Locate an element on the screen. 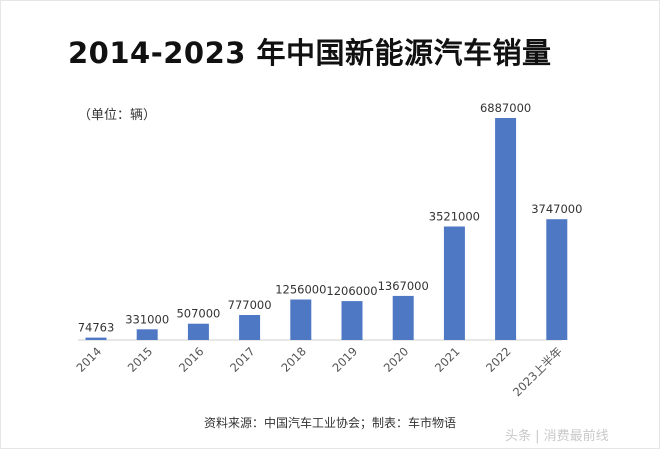 The width and height of the screenshot is (660, 449). data-label-2015: 331000 is located at coordinates (147, 319).